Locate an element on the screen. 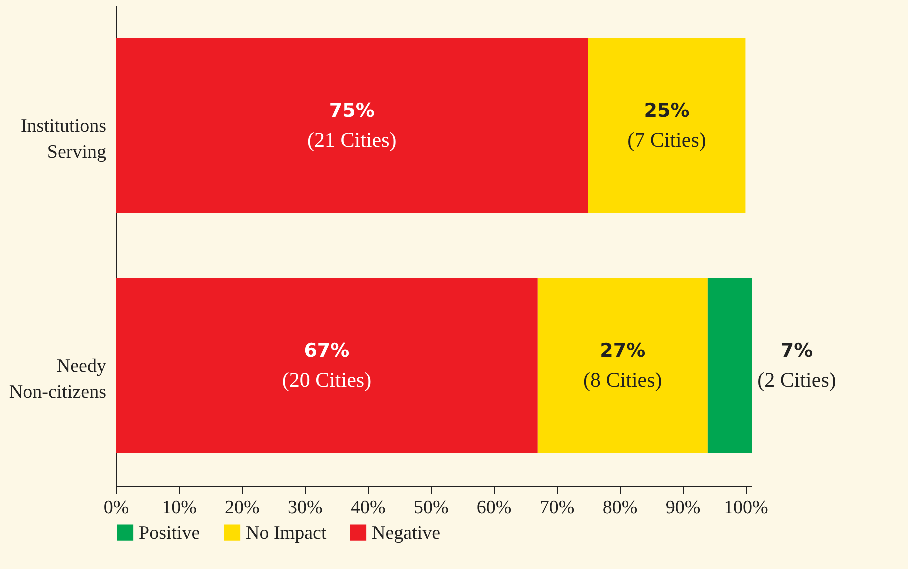  text: 27% (8 Cities) is located at coordinates (623, 366).